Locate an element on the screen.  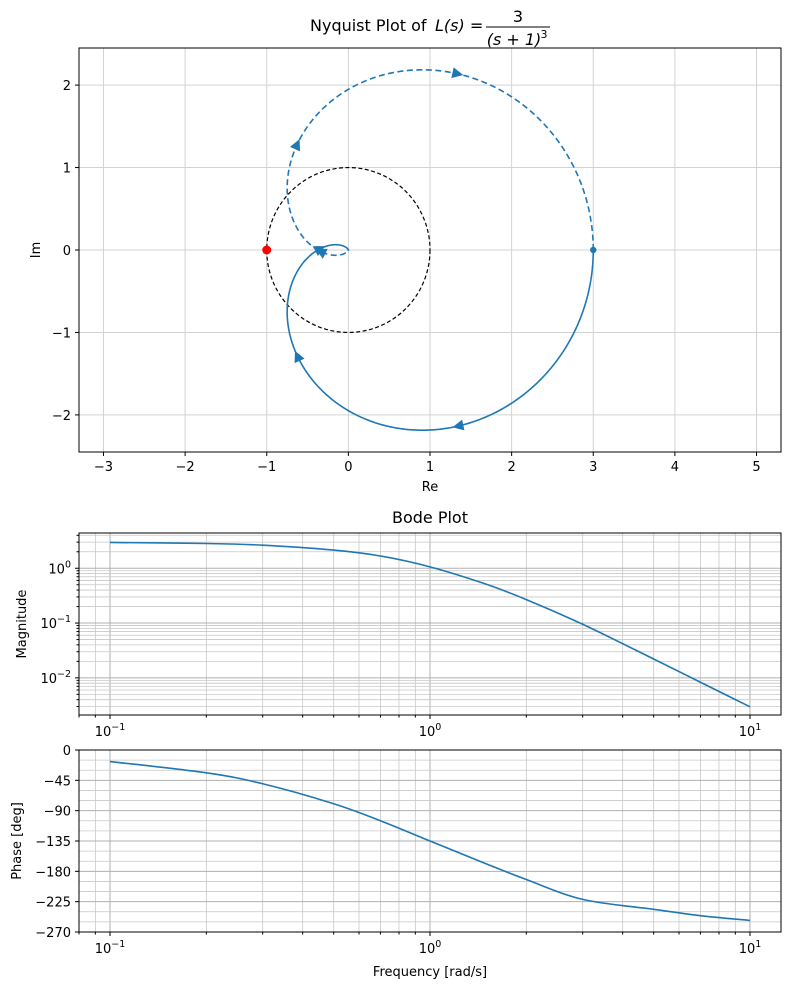
nyquist-x-tick-label: 4 is located at coordinates (675, 467).